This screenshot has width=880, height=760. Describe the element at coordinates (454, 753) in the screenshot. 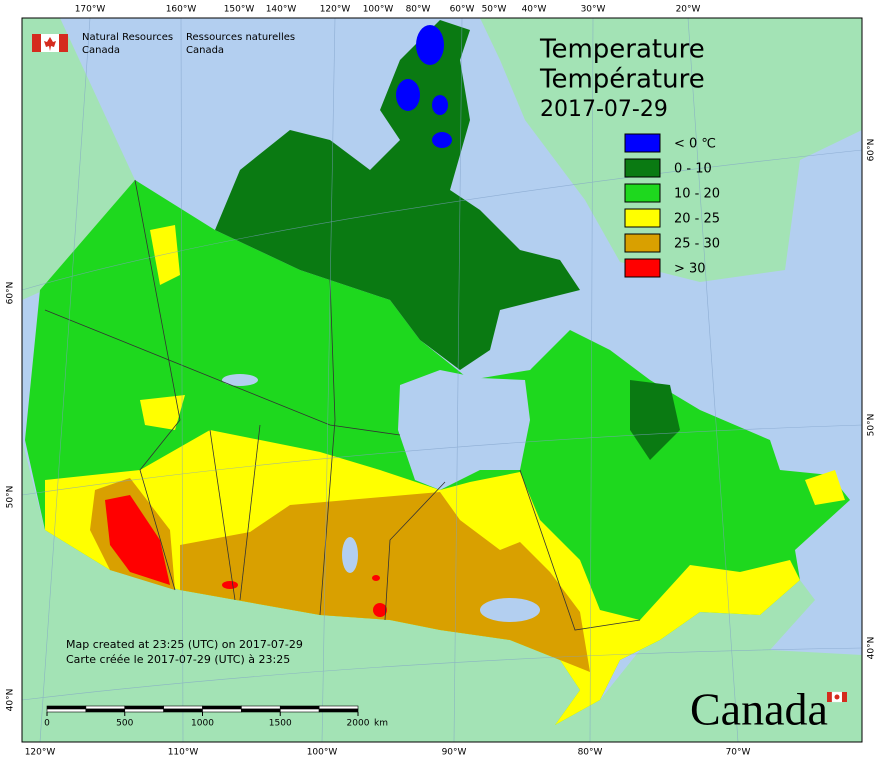

I see `lon-label: 90°W` at that location.